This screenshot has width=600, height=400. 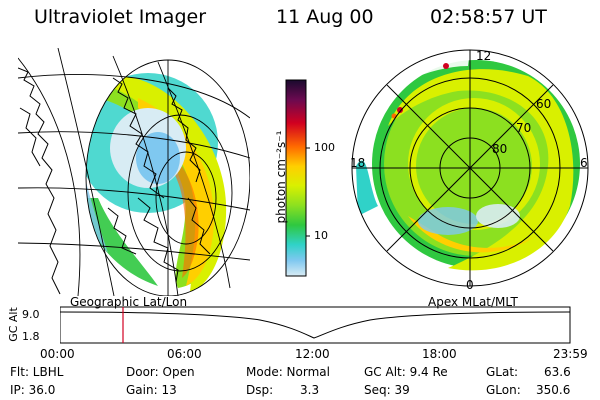 I want to click on colorbar-gradient, so click(x=296, y=178).